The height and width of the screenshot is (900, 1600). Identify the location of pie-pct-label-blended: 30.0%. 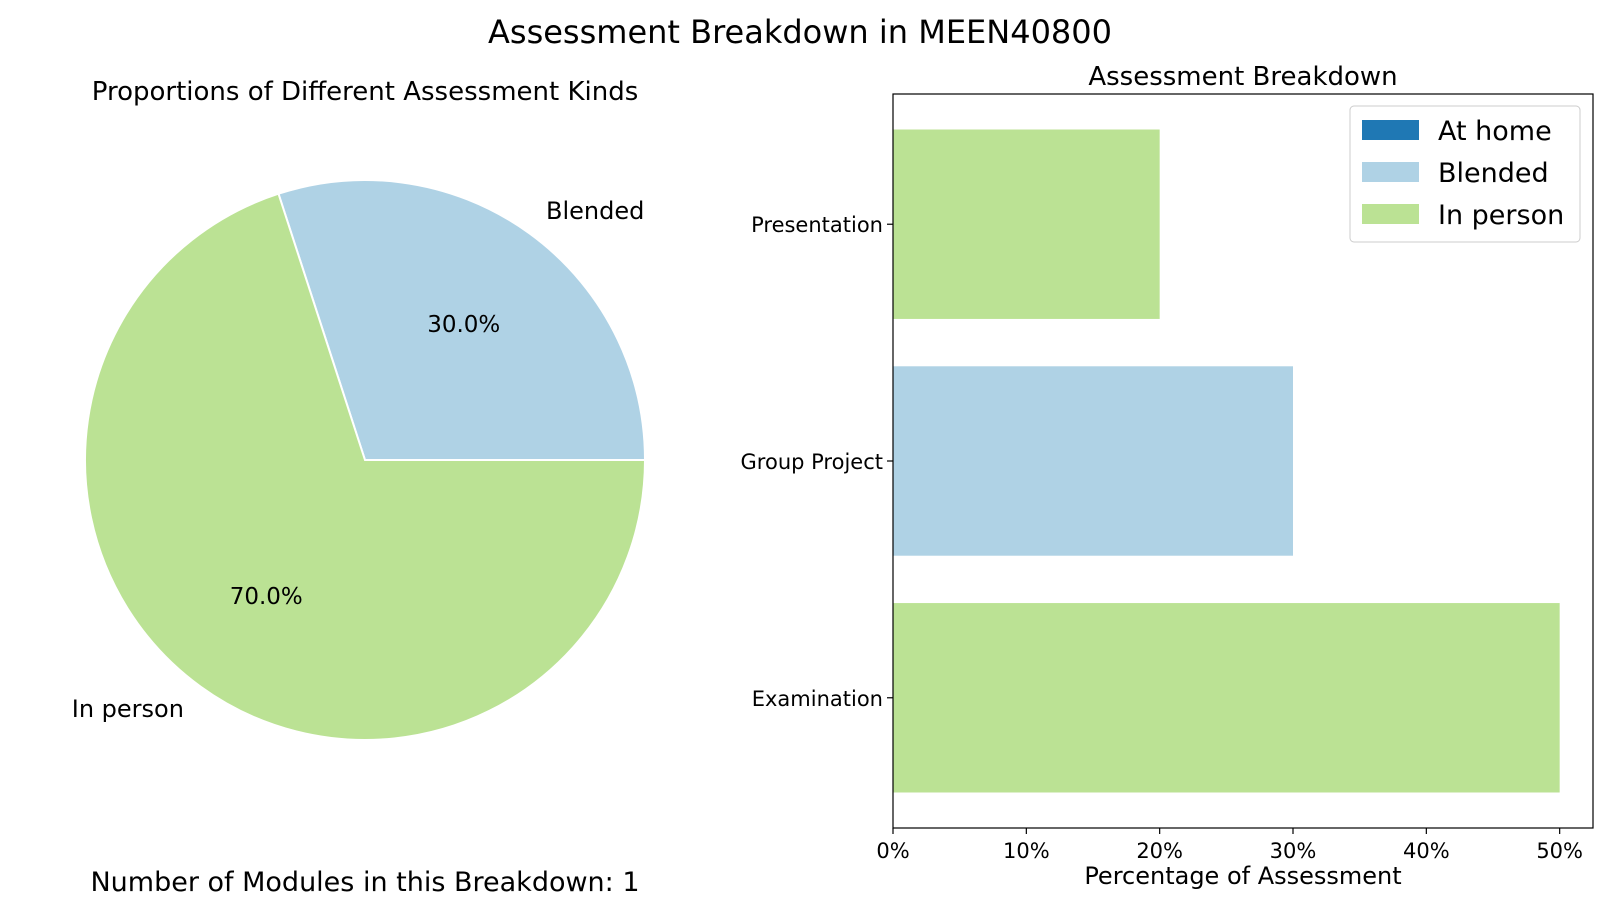
(463, 325).